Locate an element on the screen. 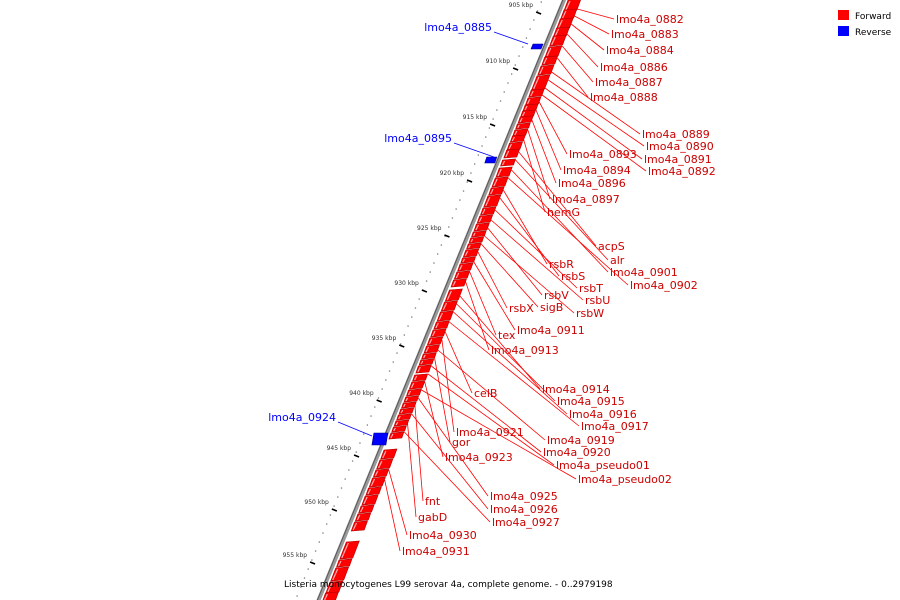 The width and height of the screenshot is (900, 600). legend-forward-label: Forward is located at coordinates (873, 17).